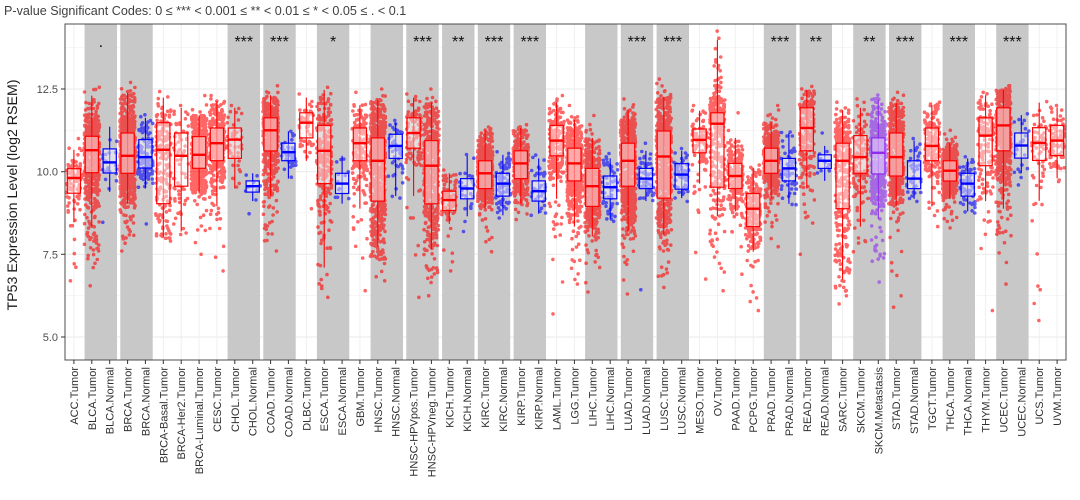 The image size is (1080, 500). I want to click on svg-text: 7.5, so click(50, 255).